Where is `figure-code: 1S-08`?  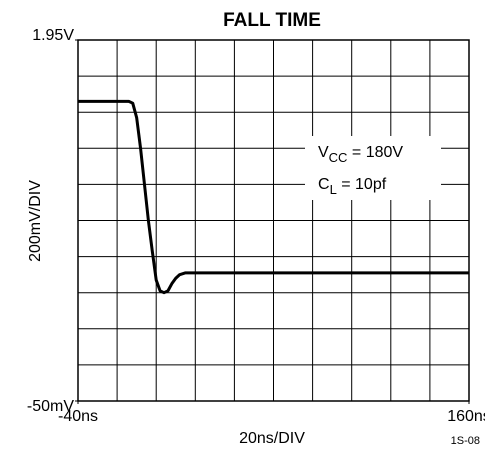
figure-code: 1S-08 is located at coordinates (465, 441).